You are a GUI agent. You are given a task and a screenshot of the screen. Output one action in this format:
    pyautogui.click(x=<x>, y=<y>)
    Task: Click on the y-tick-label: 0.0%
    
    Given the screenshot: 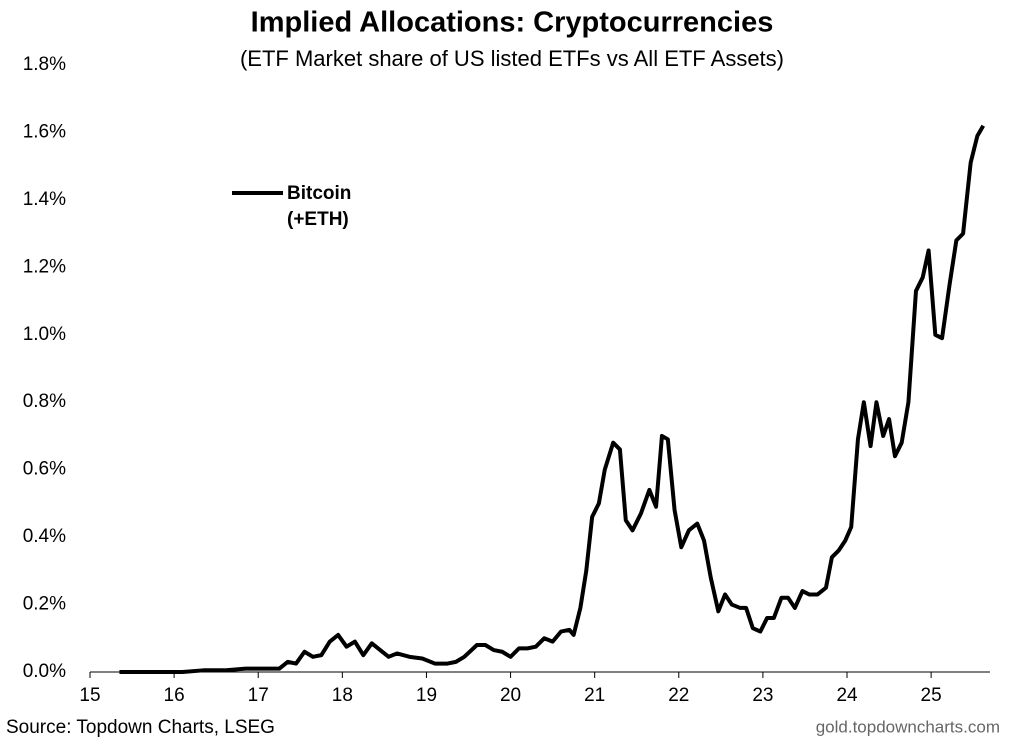 What is the action you would take?
    pyautogui.click(x=44, y=671)
    